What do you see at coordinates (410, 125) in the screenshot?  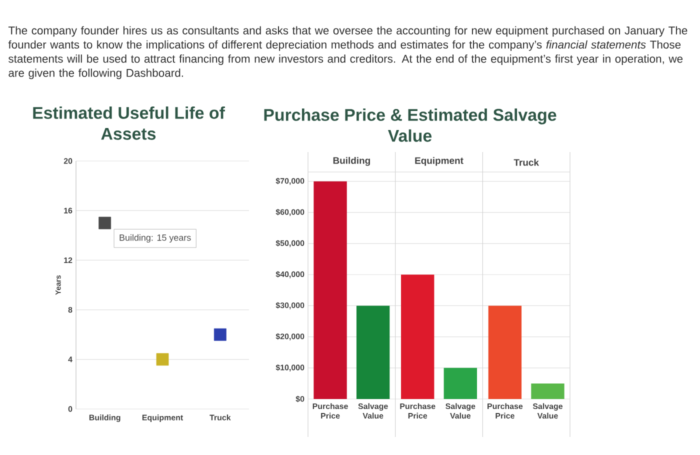 I see `chart-title: Purchase Price & Estimated Salvage Value` at bounding box center [410, 125].